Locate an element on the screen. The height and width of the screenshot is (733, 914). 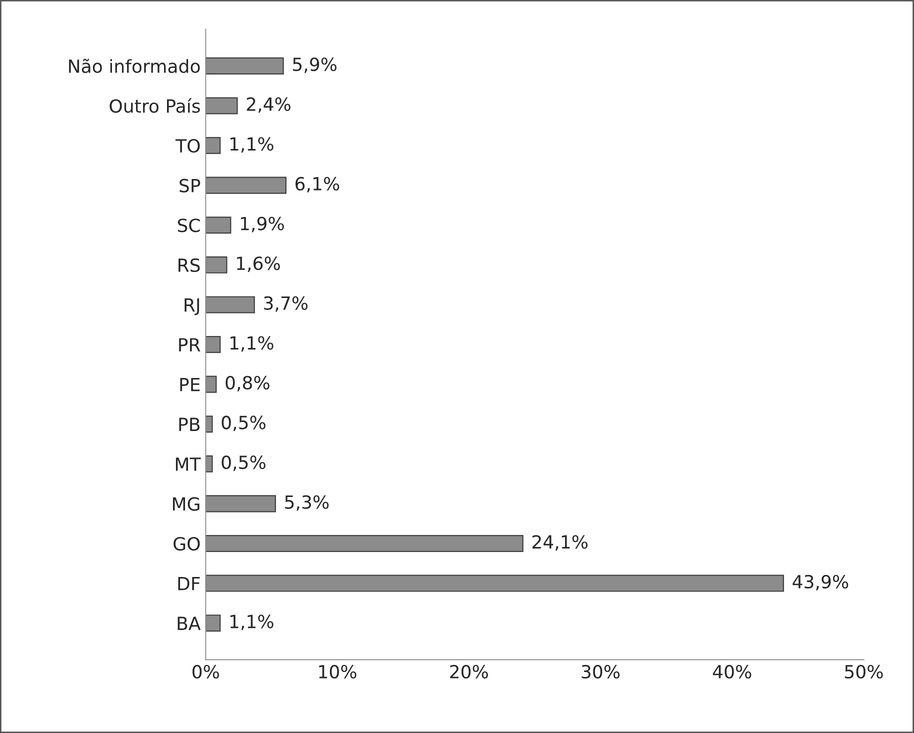
y-tick-label: MT is located at coordinates (188, 464).